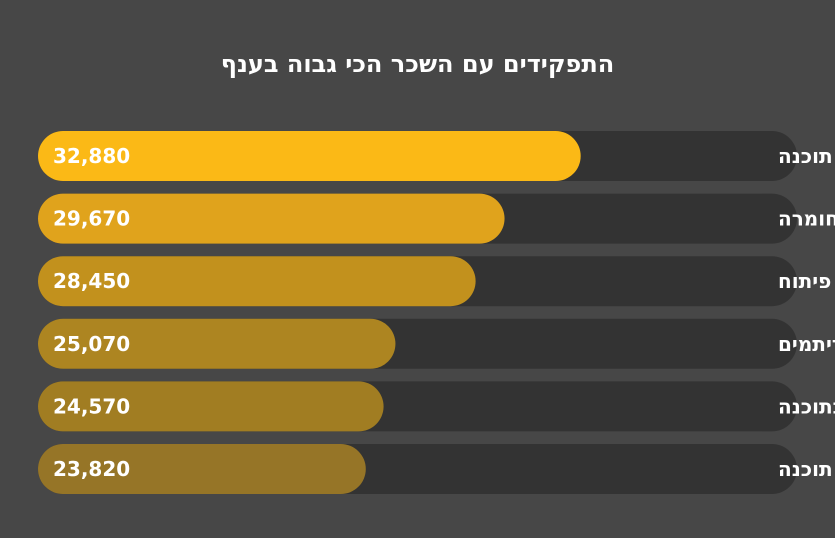  Describe the element at coordinates (806, 156) in the screenshot. I see `category-label: ארכיטקט תוכנה` at that location.